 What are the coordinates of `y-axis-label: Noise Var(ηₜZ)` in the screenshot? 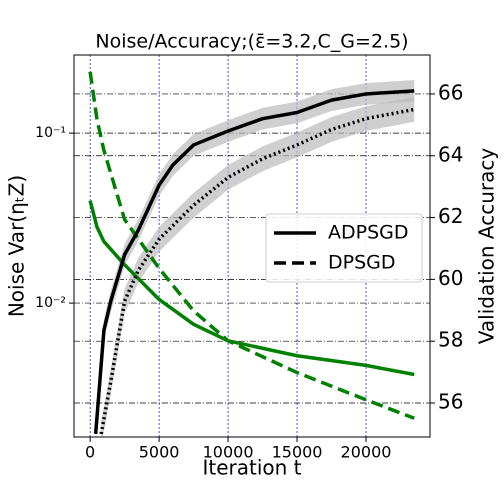 It's located at (17, 246).